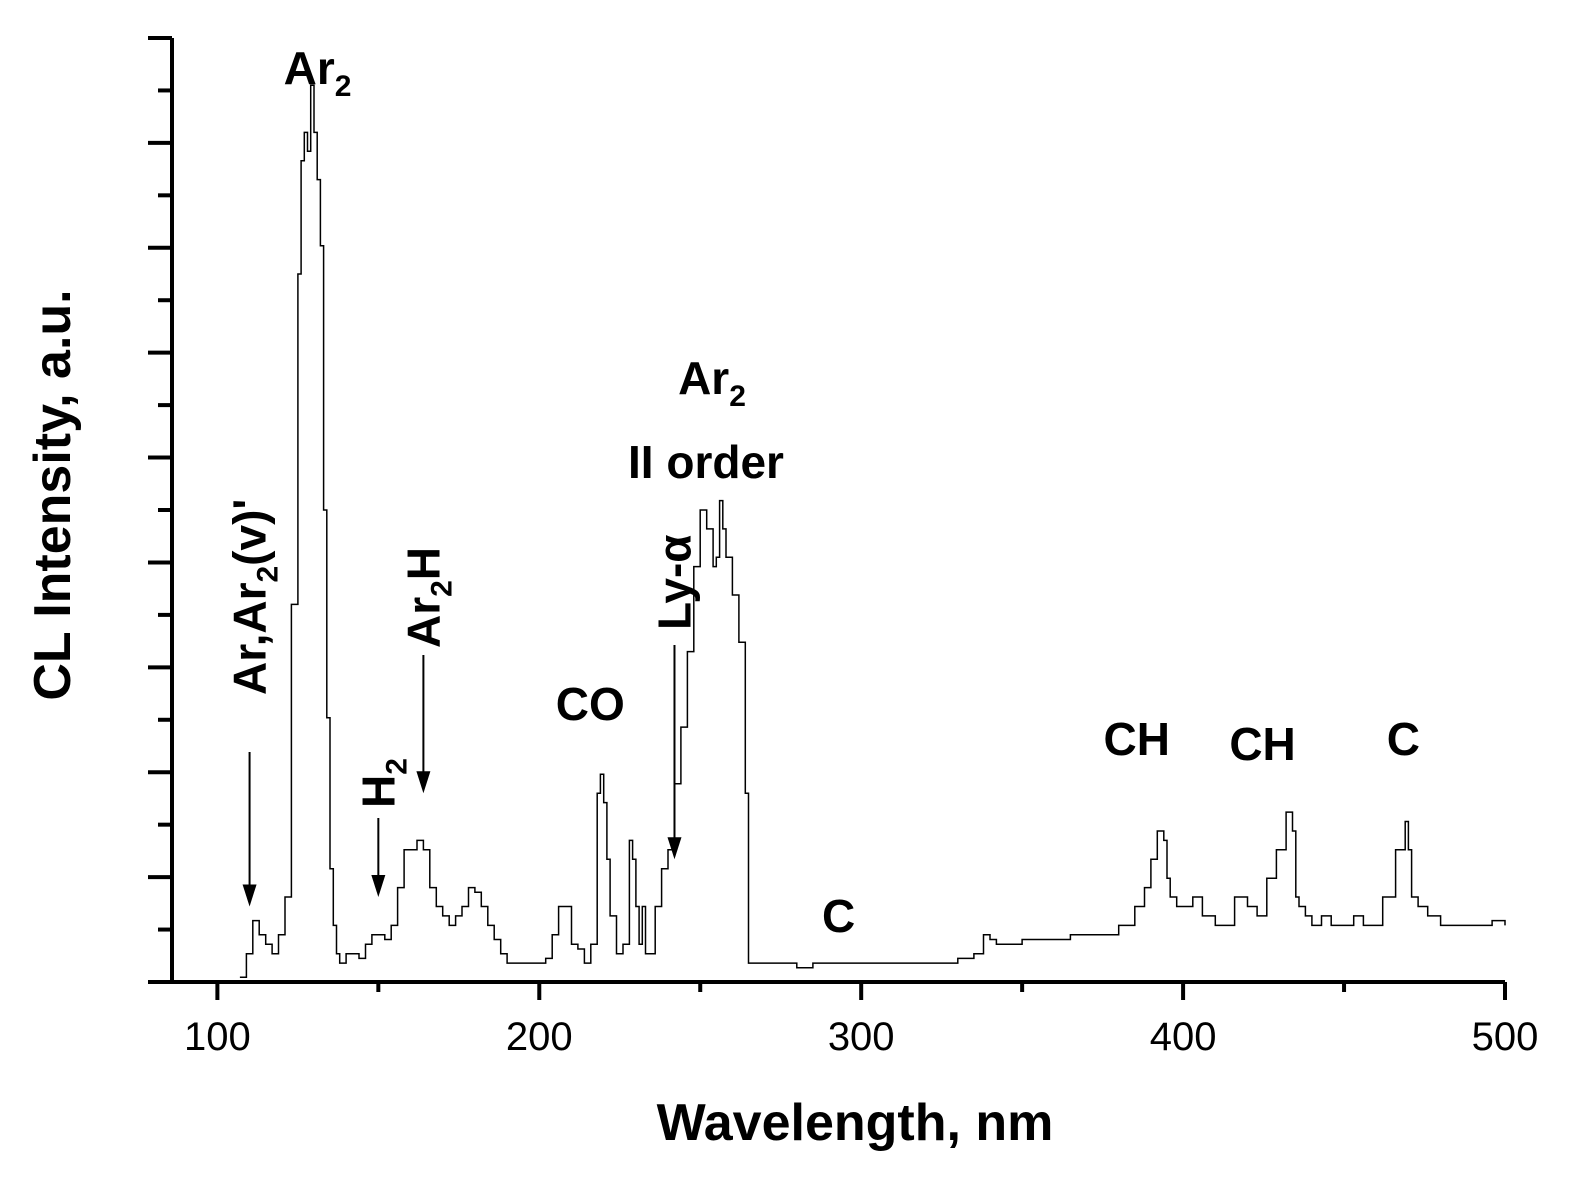 This screenshot has height=1190, width=1595. Describe the element at coordinates (318, 72) in the screenshot. I see `annotation-ar2-peak: Ar2` at that location.